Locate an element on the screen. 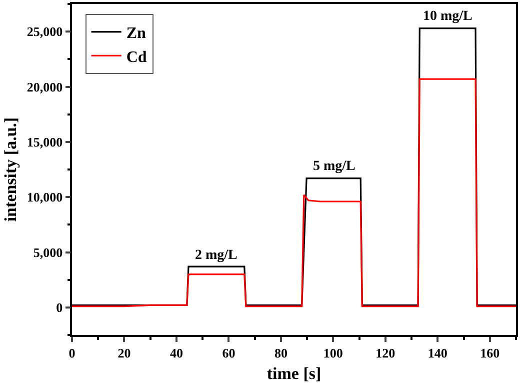 The height and width of the screenshot is (383, 520). y-tick-label: 15,000 is located at coordinates (44, 142).